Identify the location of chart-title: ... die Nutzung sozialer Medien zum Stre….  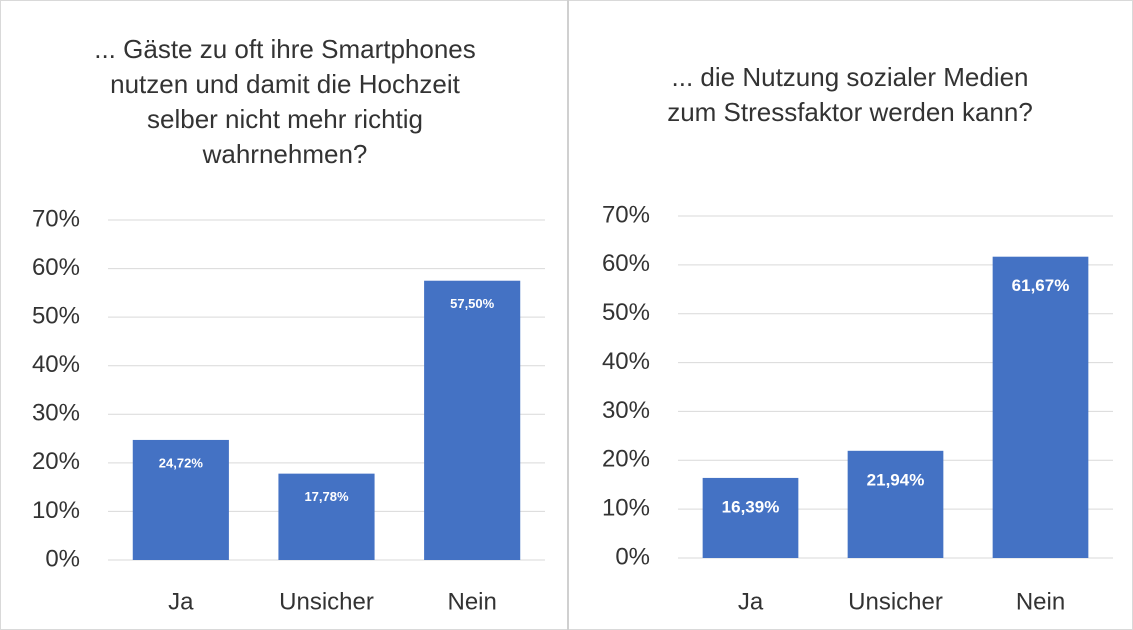
(850, 94).